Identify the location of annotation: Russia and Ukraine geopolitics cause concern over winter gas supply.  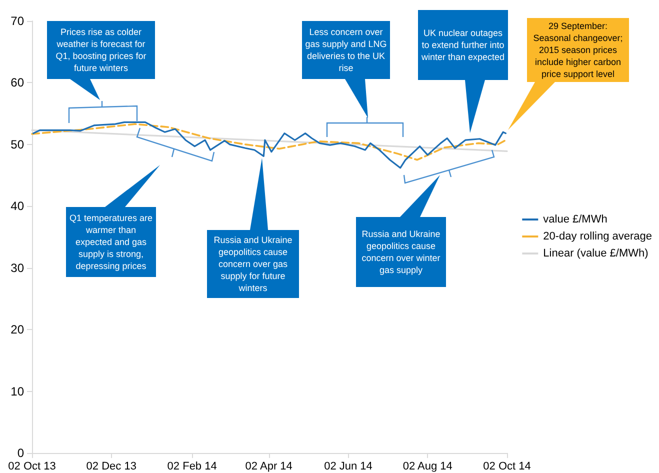
(401, 252).